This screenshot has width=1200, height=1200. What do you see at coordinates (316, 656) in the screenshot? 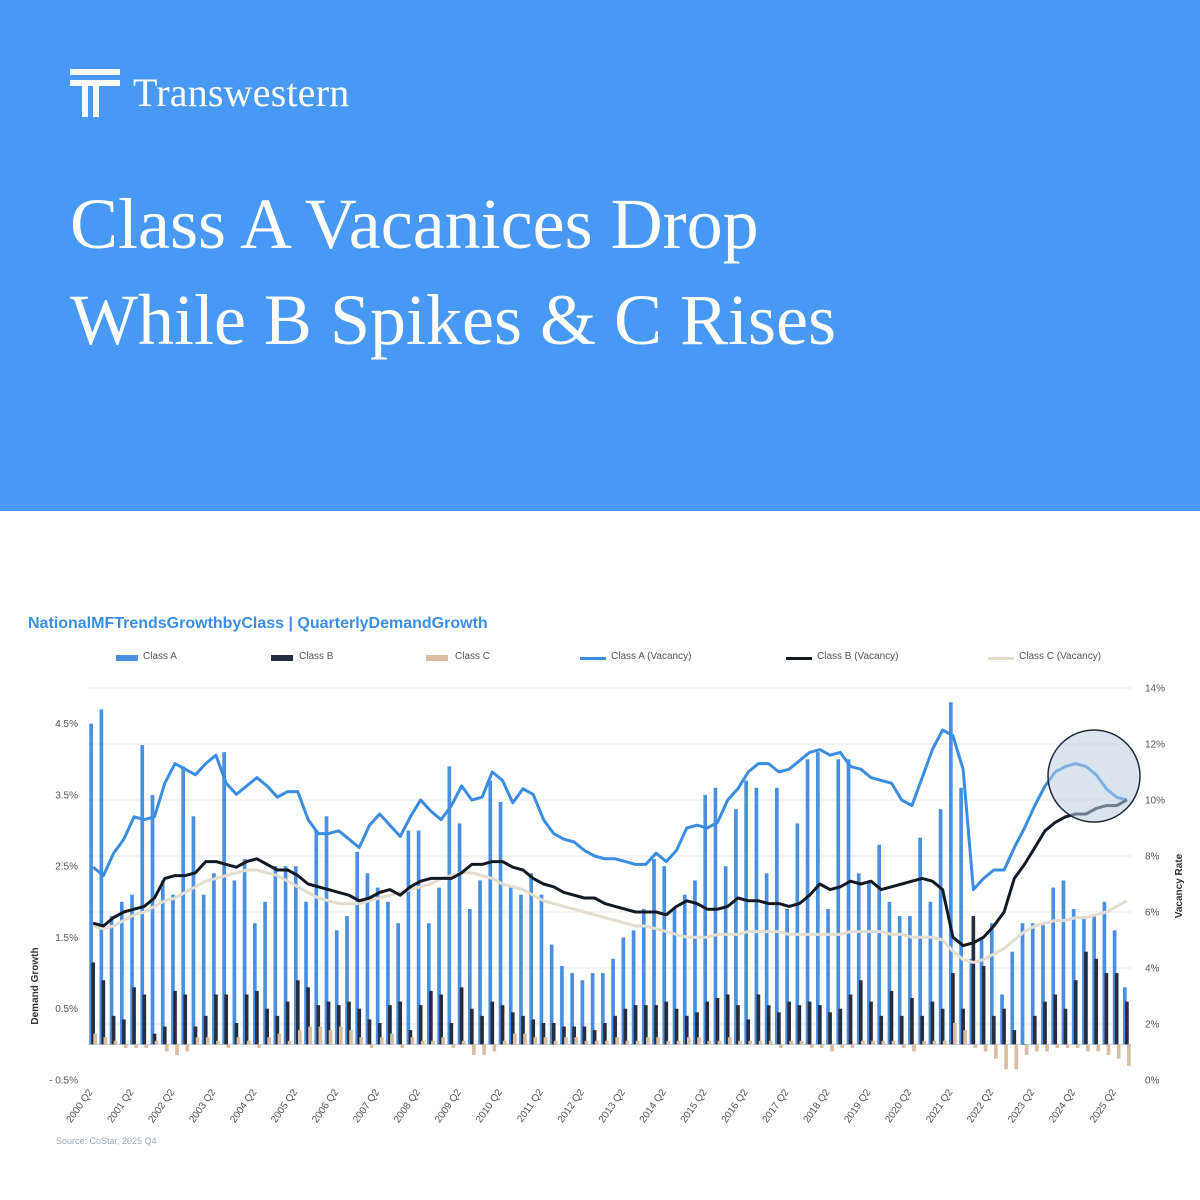
I see `legend-label-class-b: Class B` at bounding box center [316, 656].